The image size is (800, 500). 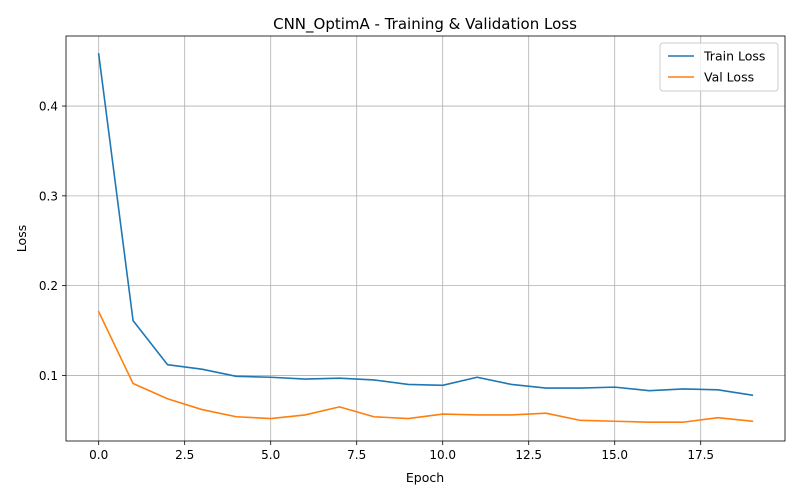 What do you see at coordinates (48, 107) in the screenshot?
I see `y-tick-label: 0.4` at bounding box center [48, 107].